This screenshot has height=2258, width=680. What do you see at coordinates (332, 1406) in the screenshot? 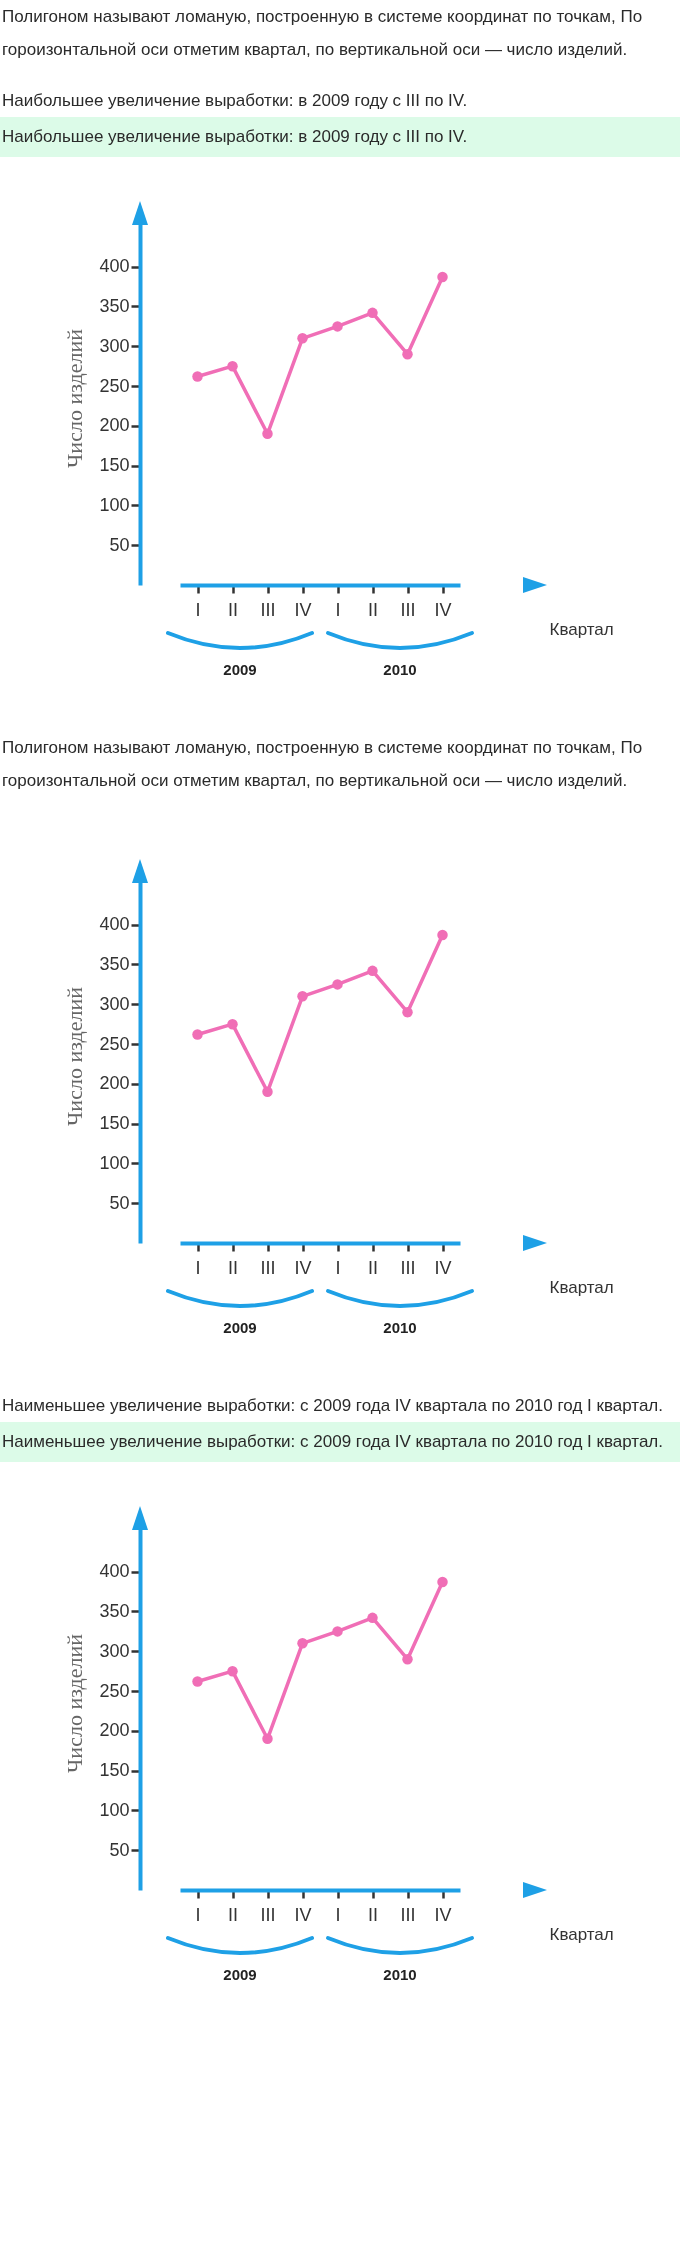
I see `chart-title: Наименьшее увеличение выработки: с 2009 года IV квартала по 2010 год I квартал.` at bounding box center [332, 1406].